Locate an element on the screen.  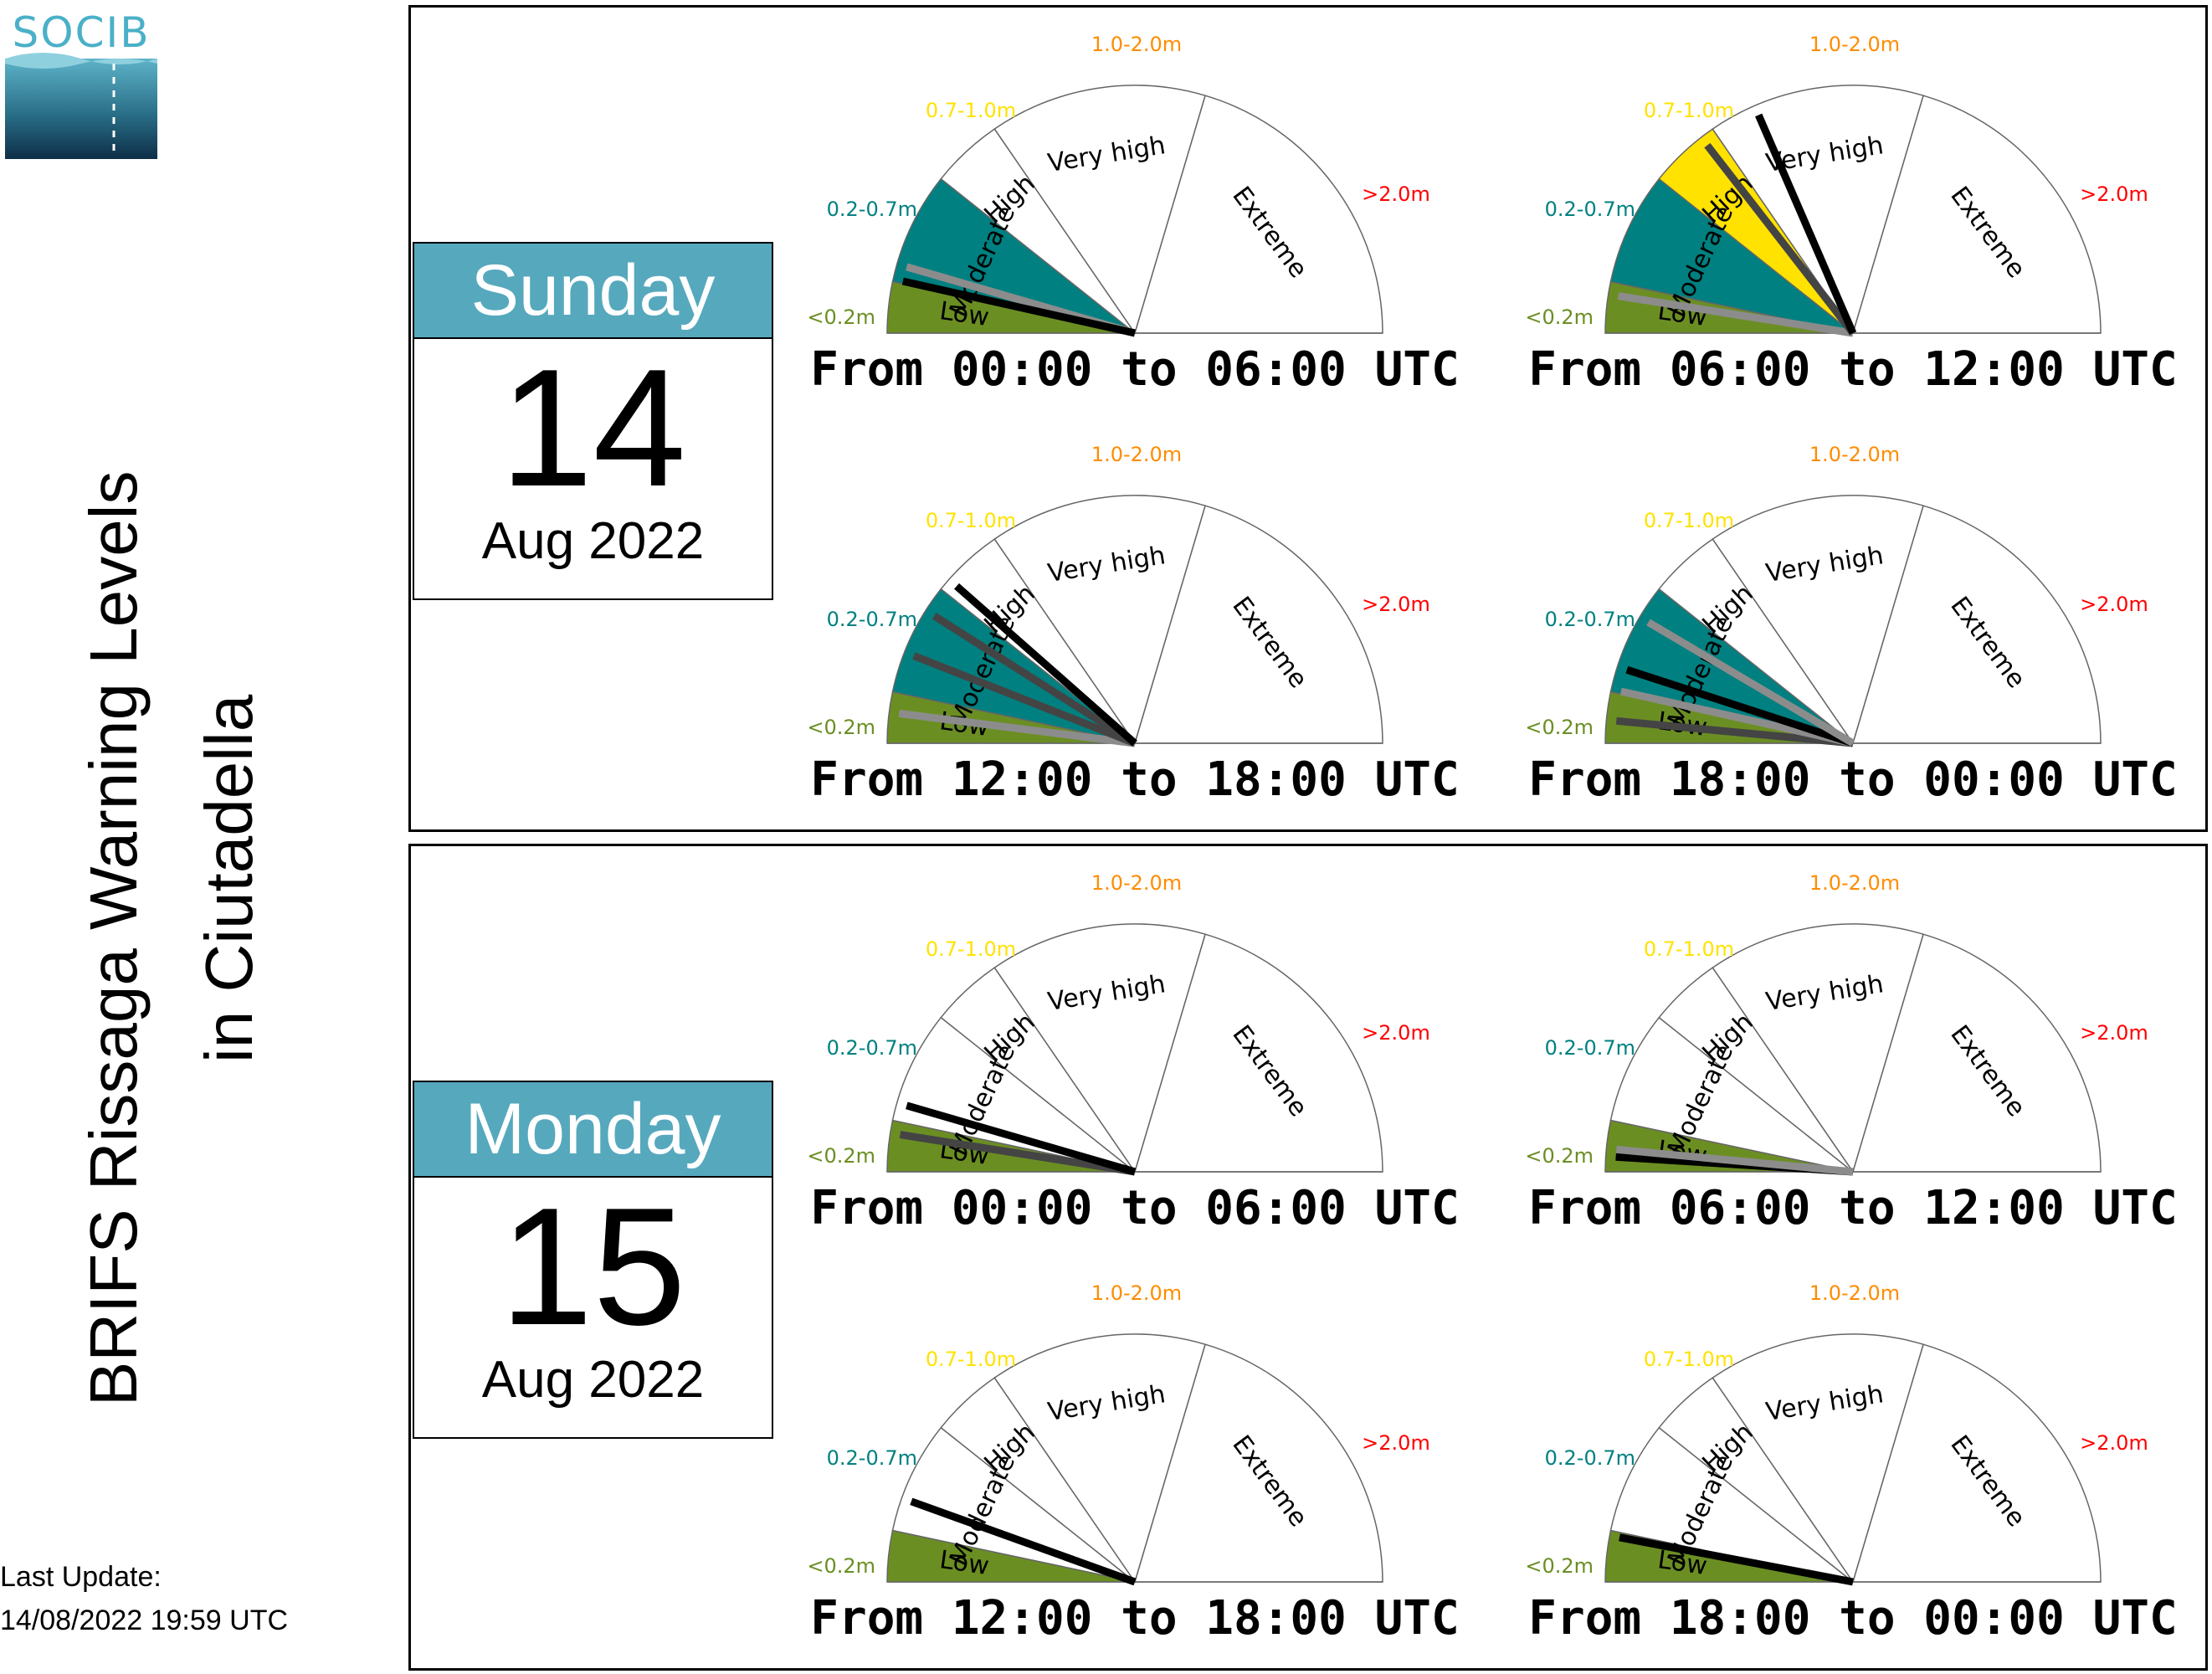
calendar-card: Monday 15 Aug 2022 is located at coordinates (593, 1260).